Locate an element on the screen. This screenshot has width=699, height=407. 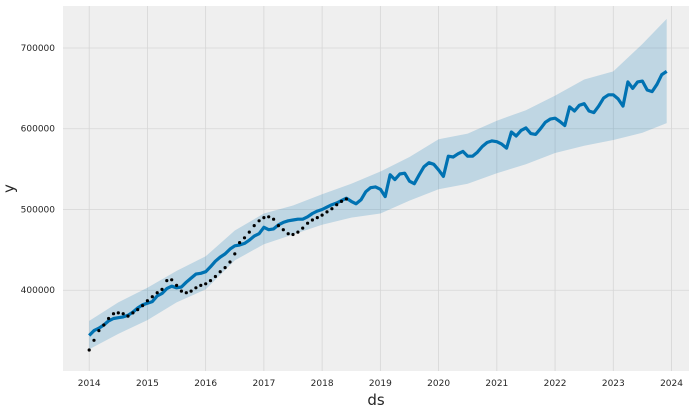
x-tick-label: 2019 is located at coordinates (380, 384).